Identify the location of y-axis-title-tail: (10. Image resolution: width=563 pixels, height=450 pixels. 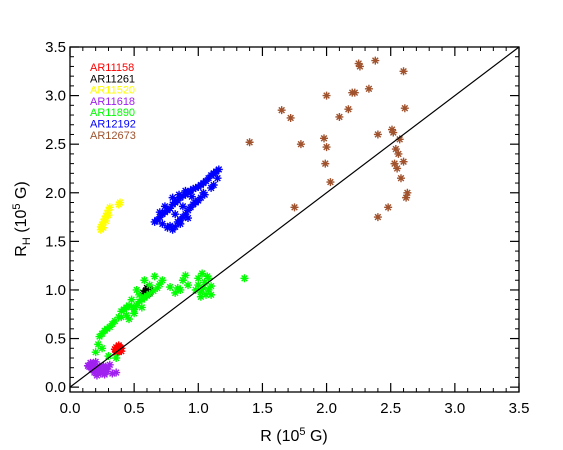
(21, 224).